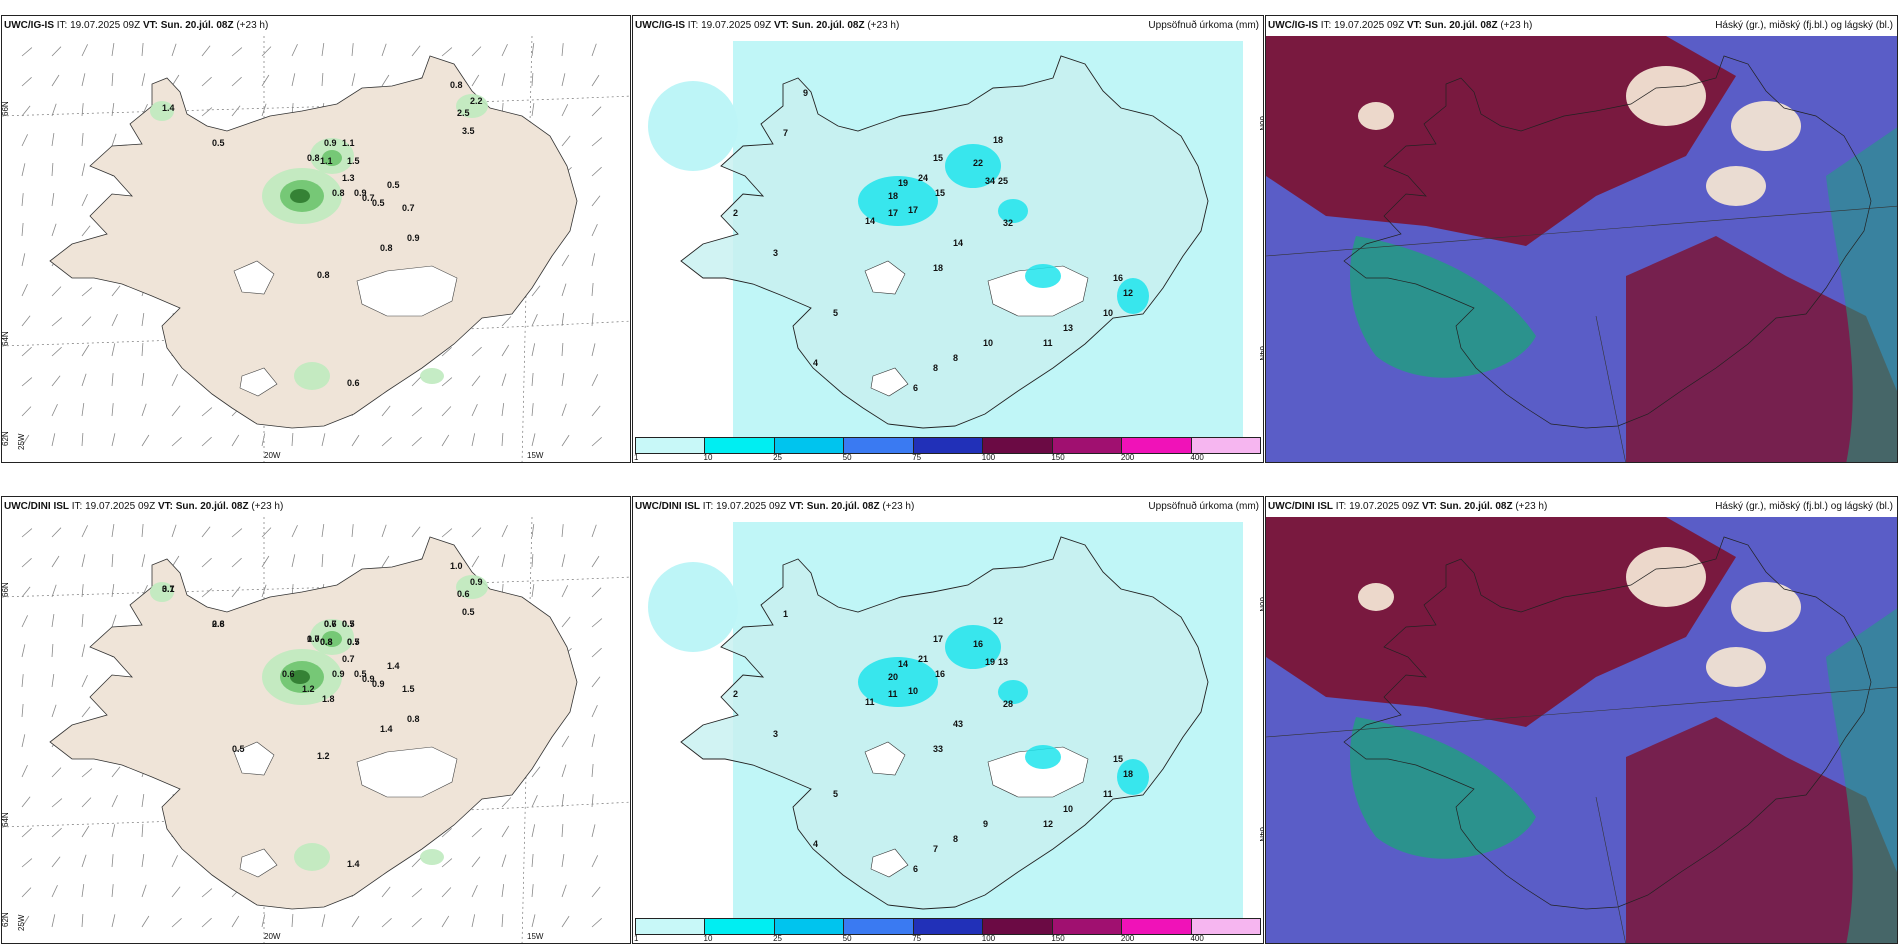  Describe the element at coordinates (468, 131) in the screenshot. I see `precip-value-label: 3.5` at that location.